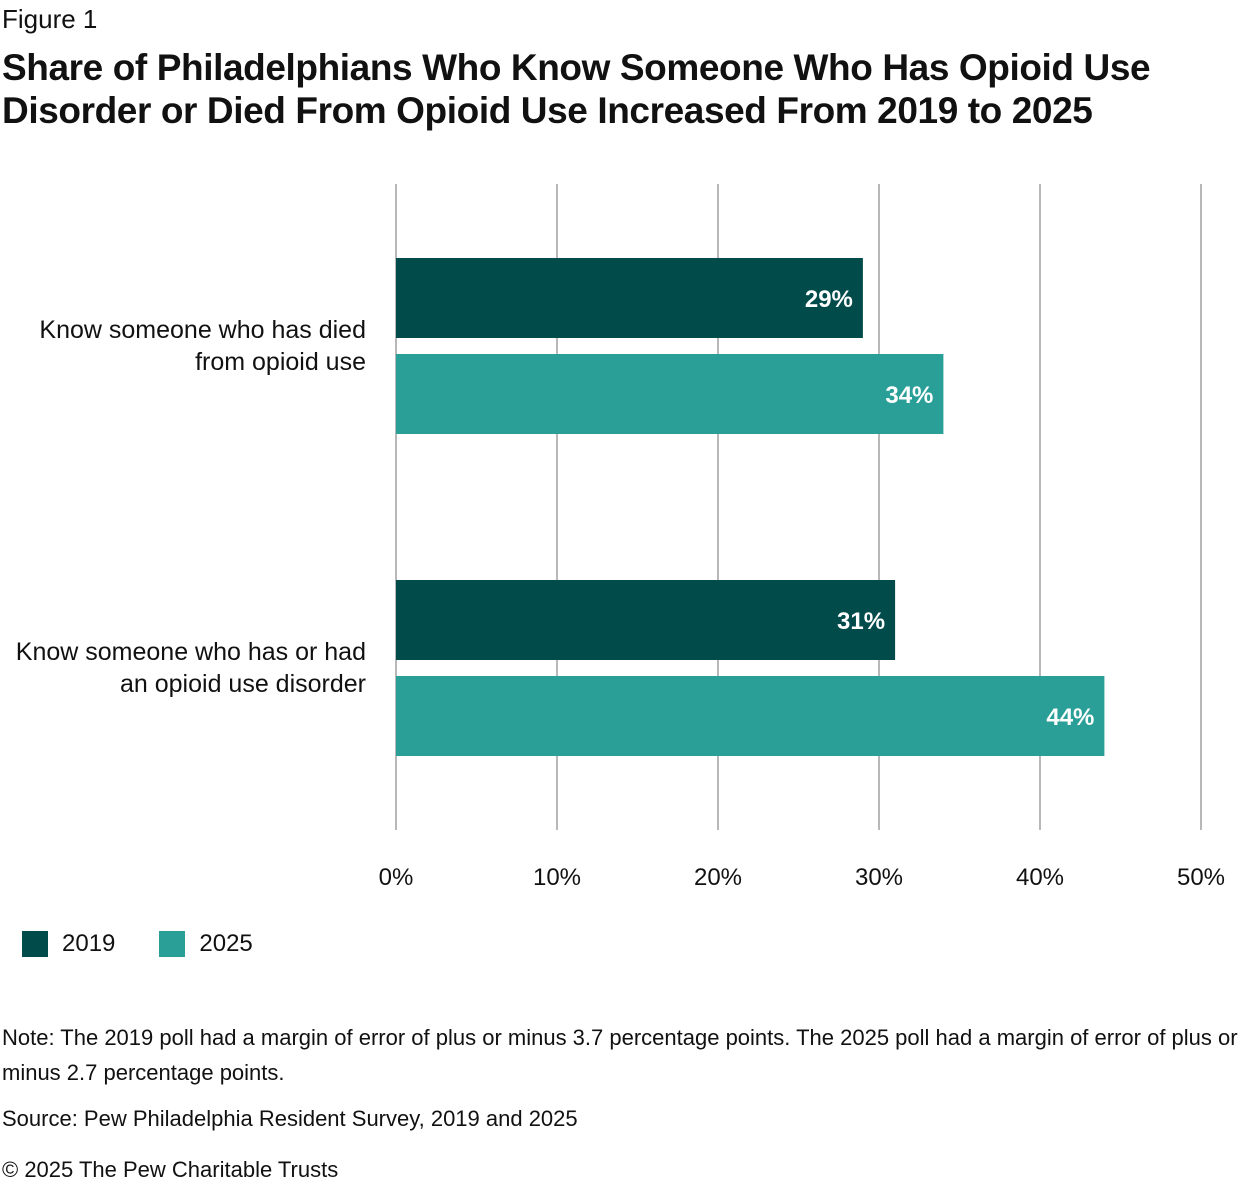 Image resolution: width=1240 pixels, height=1190 pixels. Describe the element at coordinates (170, 1169) in the screenshot. I see `copyright: © 2025 The Pew Charitable Trusts` at that location.